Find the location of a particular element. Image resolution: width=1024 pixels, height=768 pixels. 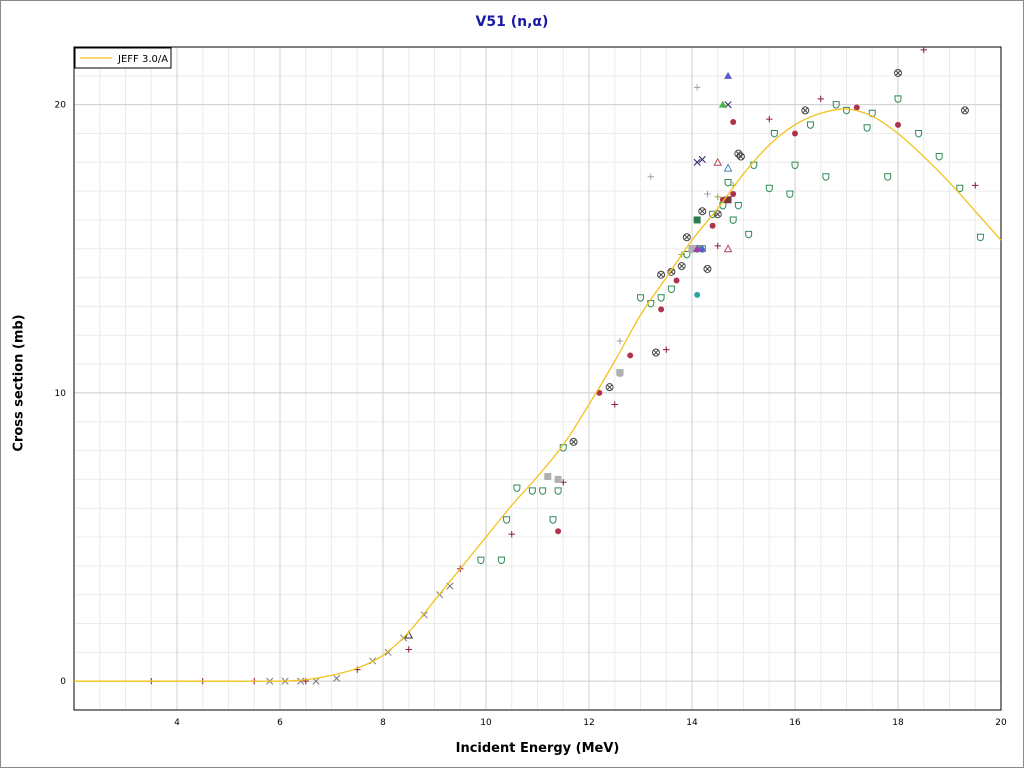

x-tick-label: 4 is located at coordinates (177, 723).